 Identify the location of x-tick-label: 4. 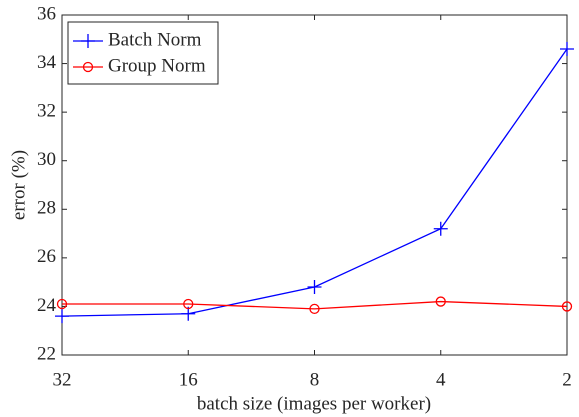
(441, 379).